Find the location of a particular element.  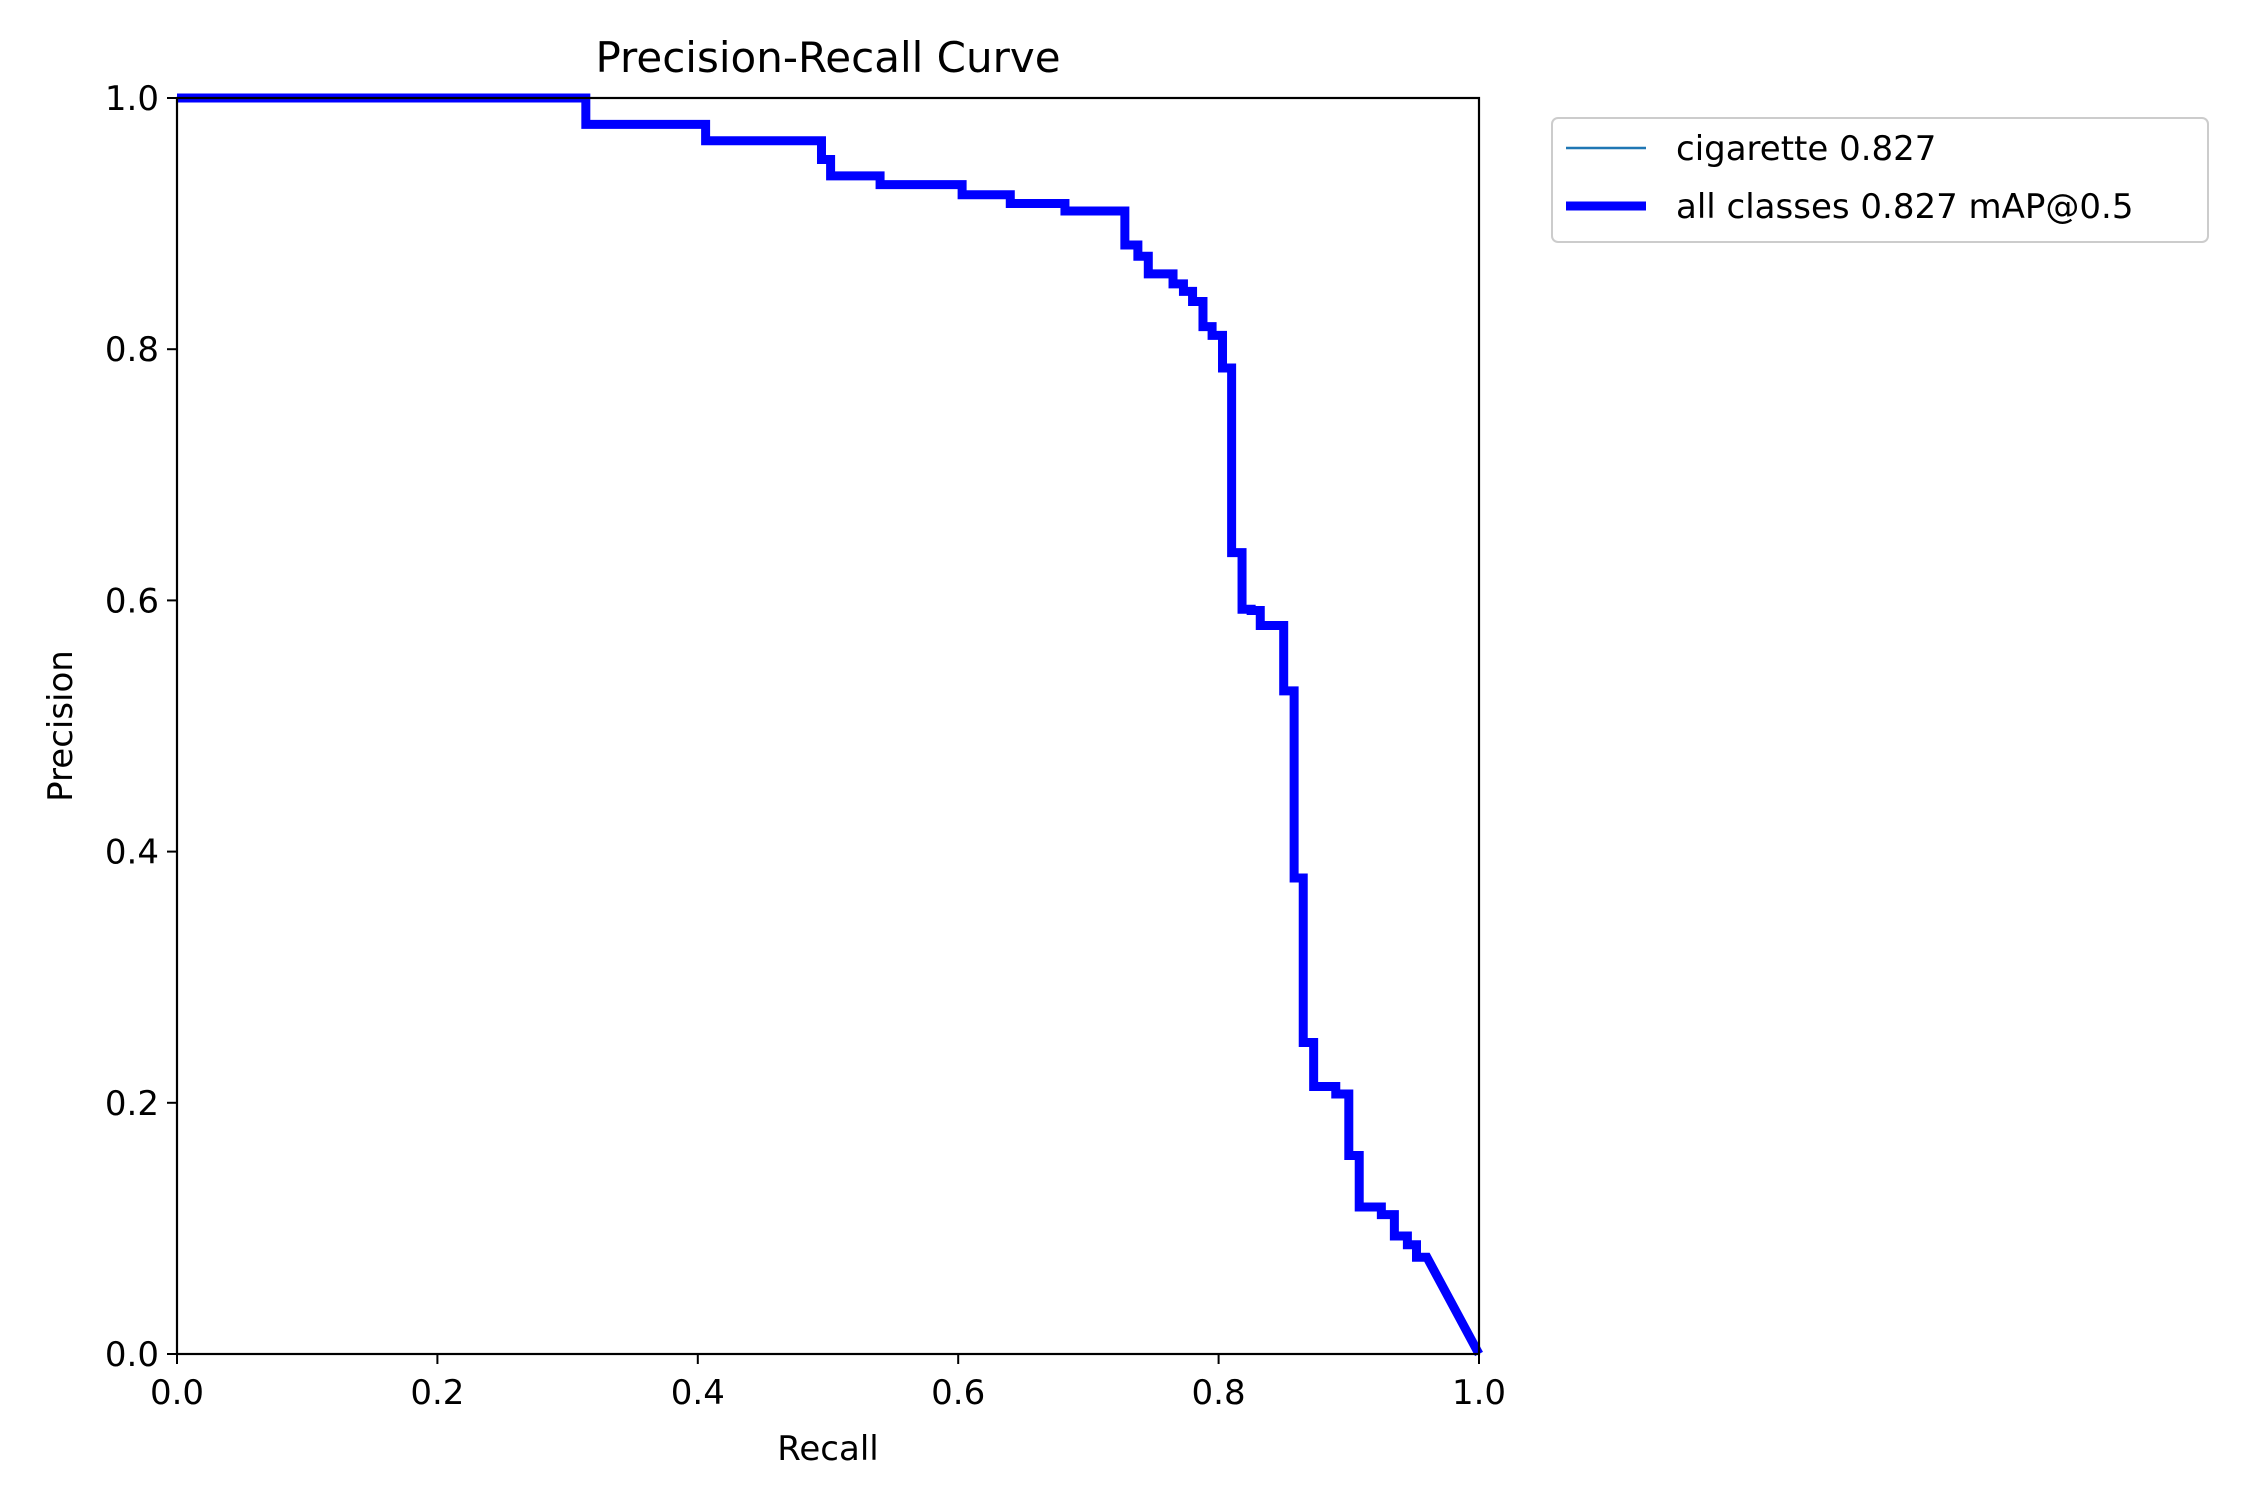

x-axis-label: Recall is located at coordinates (827, 1449).